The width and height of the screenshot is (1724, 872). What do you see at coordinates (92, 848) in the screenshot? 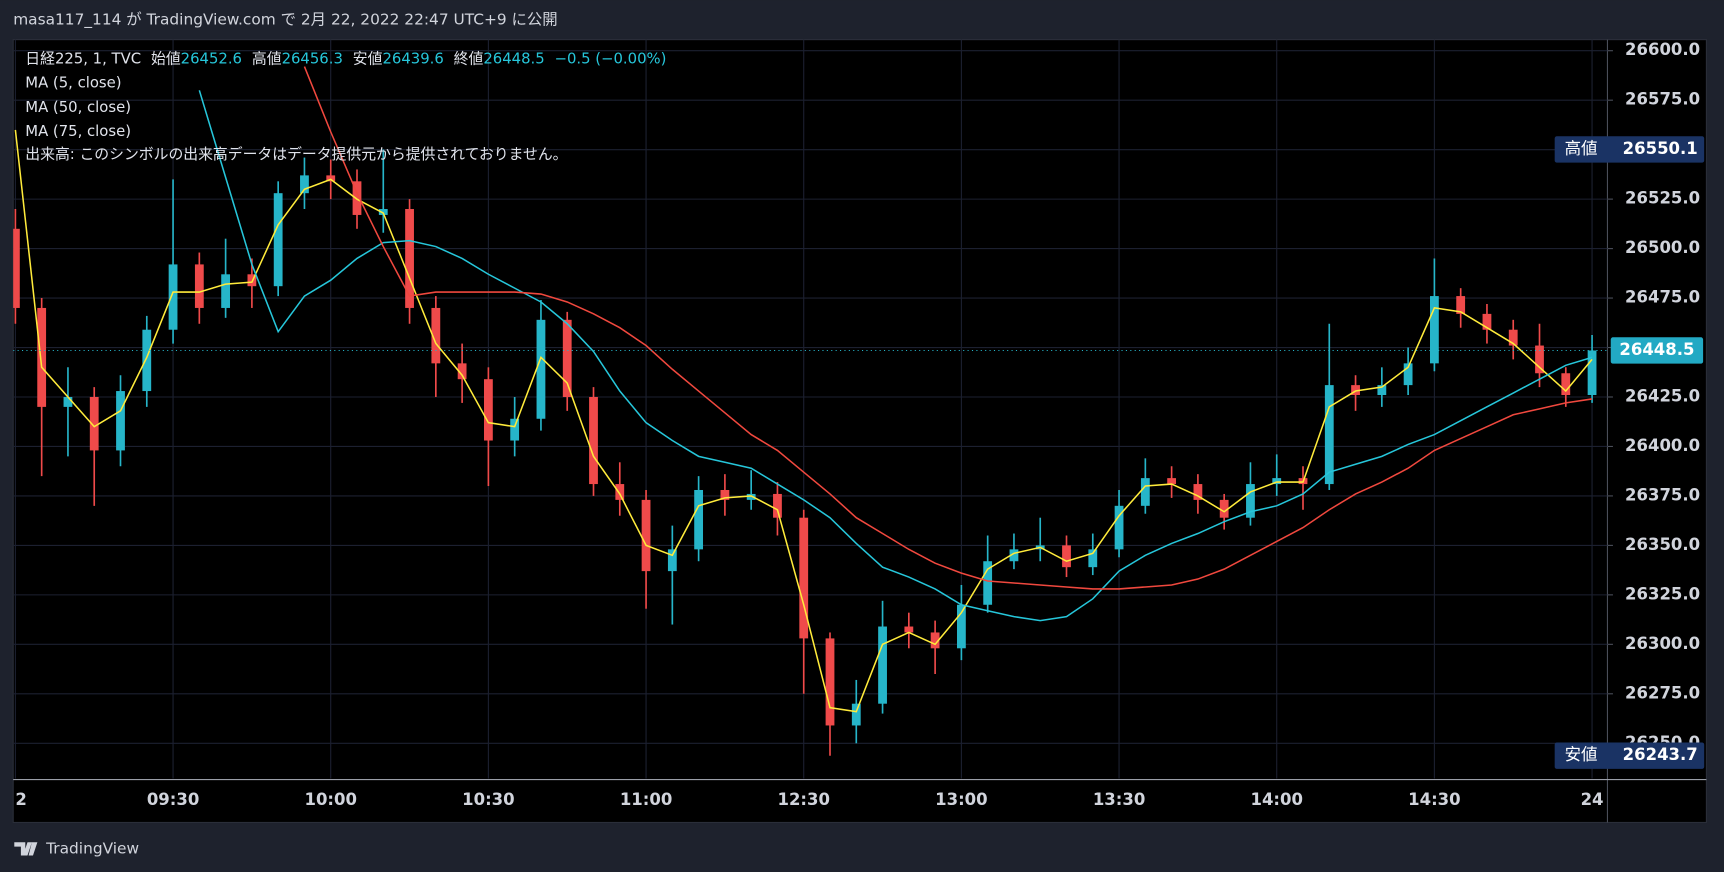
I see `footer-brand: TradingView` at bounding box center [92, 848].